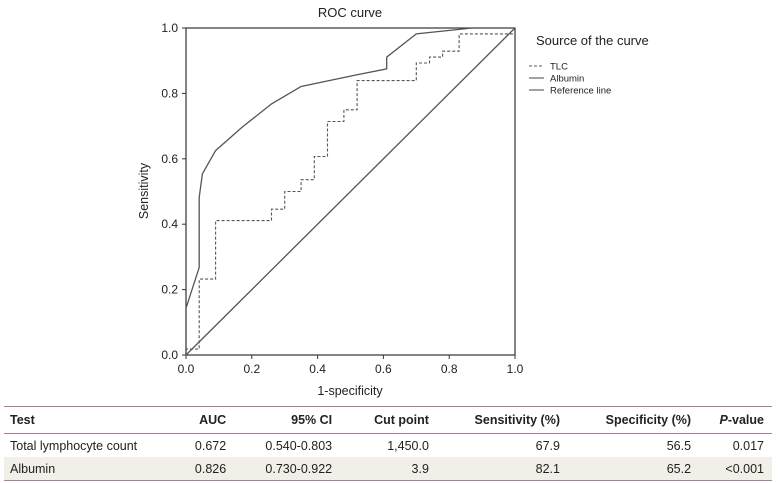 Image resolution: width=778 pixels, height=483 pixels. I want to click on header-p-value: P-value, so click(735, 420).